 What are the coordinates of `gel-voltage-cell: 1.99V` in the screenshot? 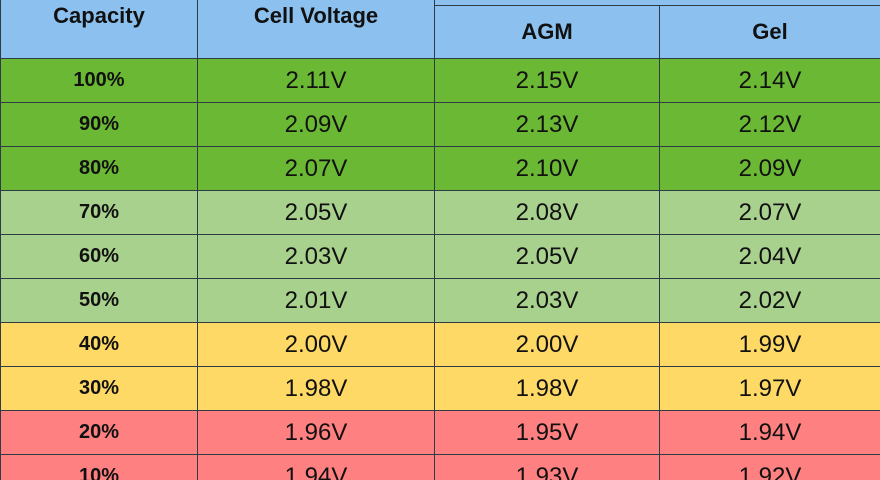 It's located at (769, 344).